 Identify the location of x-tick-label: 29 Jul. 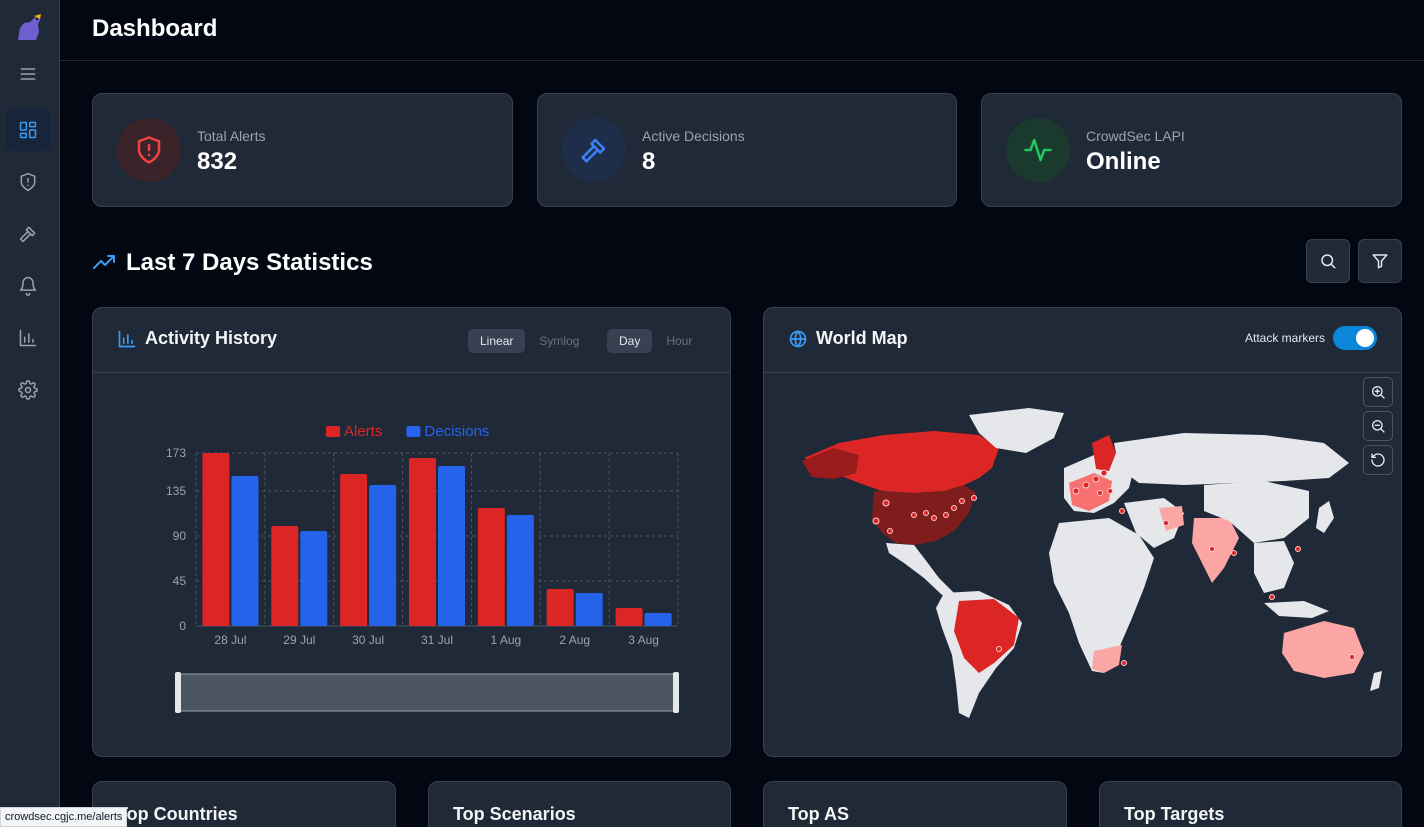
(299, 640).